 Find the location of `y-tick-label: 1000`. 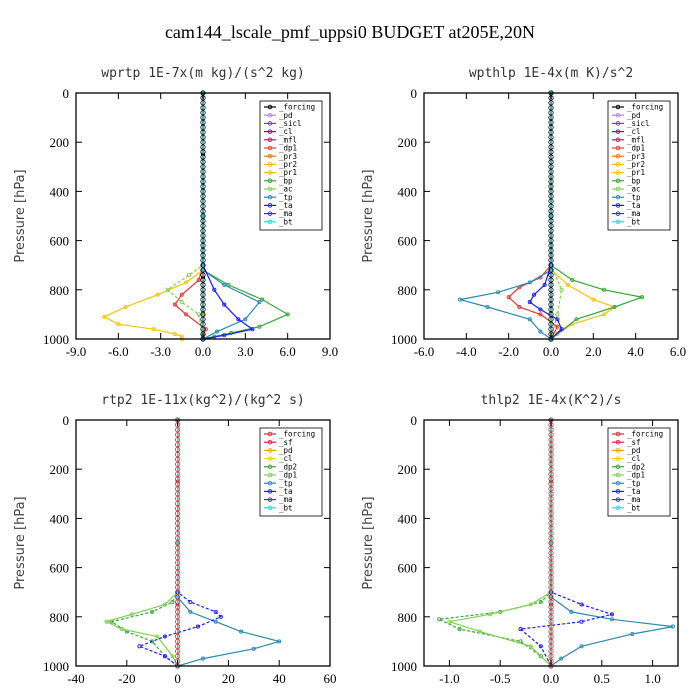

y-tick-label: 1000 is located at coordinates (404, 666).